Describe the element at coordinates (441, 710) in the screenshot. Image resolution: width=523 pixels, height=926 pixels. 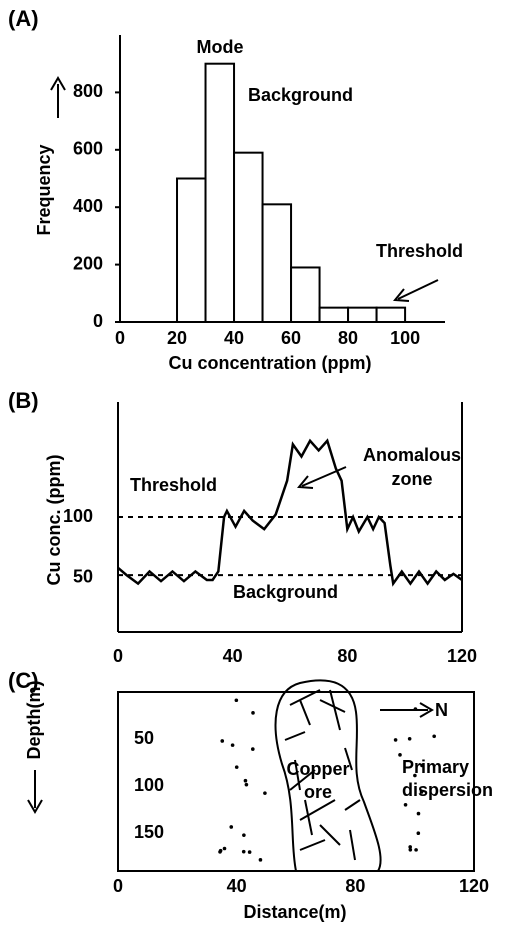
I see `annotation: N` at that location.